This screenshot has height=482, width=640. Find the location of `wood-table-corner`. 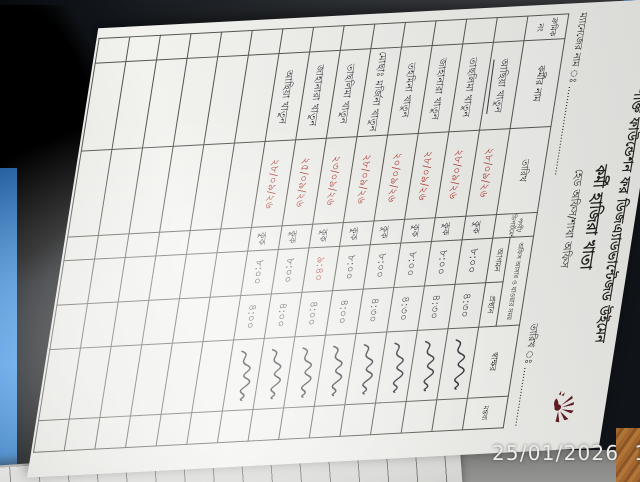

wood-table-corner is located at coordinates (628, 455).